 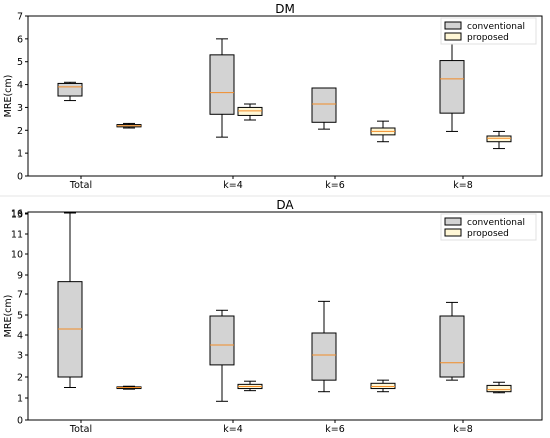 What do you see at coordinates (17, 235) in the screenshot?
I see `y-tick-label: 11` at bounding box center [17, 235].